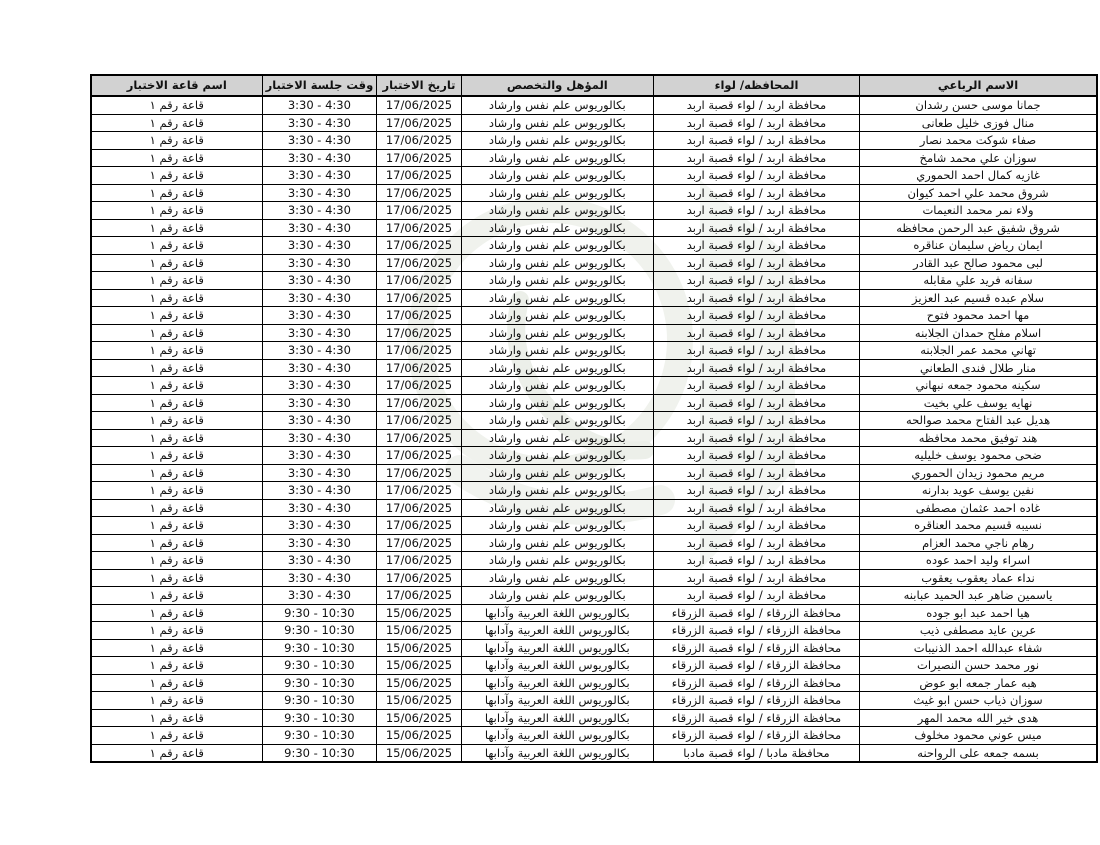 The width and height of the screenshot is (1100, 845). What do you see at coordinates (978, 262) in the screenshot?
I see `cell-name: لبى محمود صالح عبد القادر` at bounding box center [978, 262].